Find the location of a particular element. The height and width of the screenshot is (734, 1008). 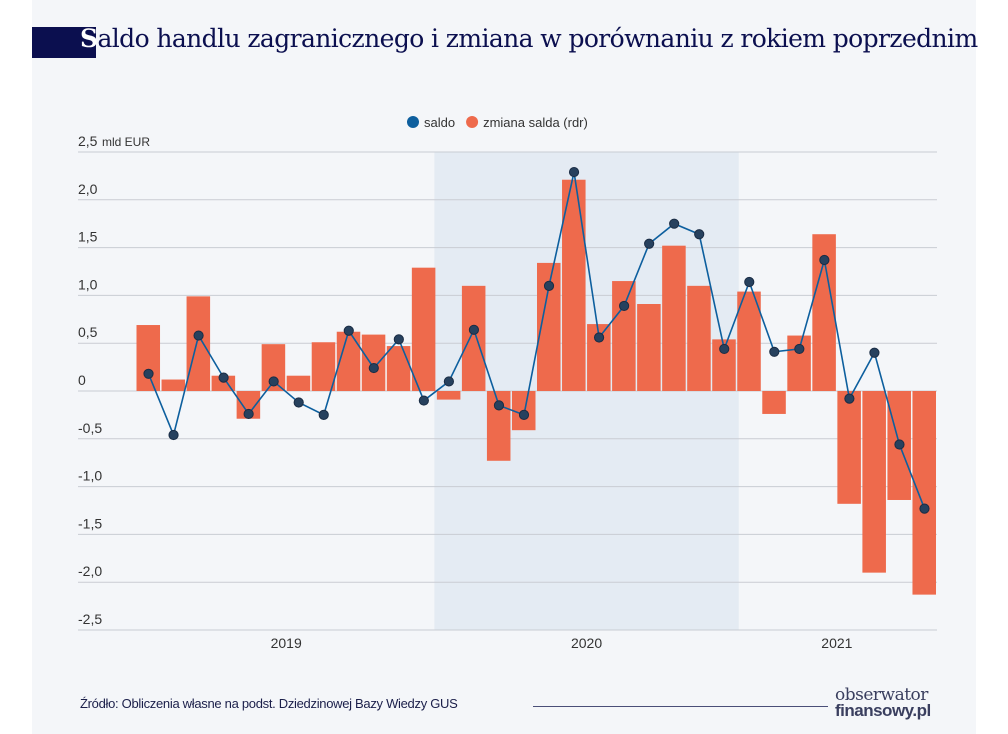

y-axis-unit: mld EUR is located at coordinates (126, 142).